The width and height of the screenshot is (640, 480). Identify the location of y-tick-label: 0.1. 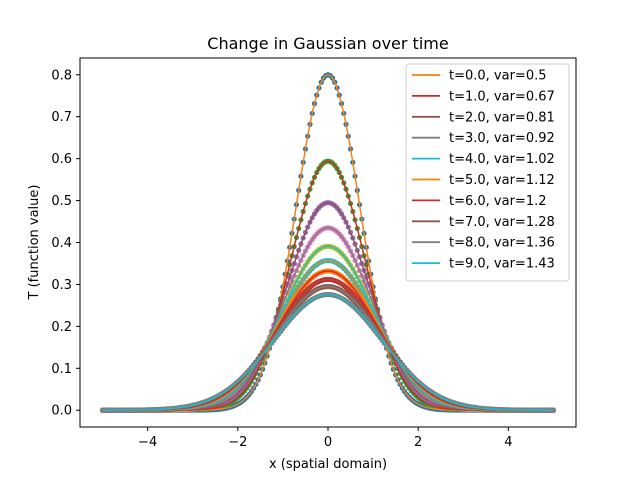
(61, 369).